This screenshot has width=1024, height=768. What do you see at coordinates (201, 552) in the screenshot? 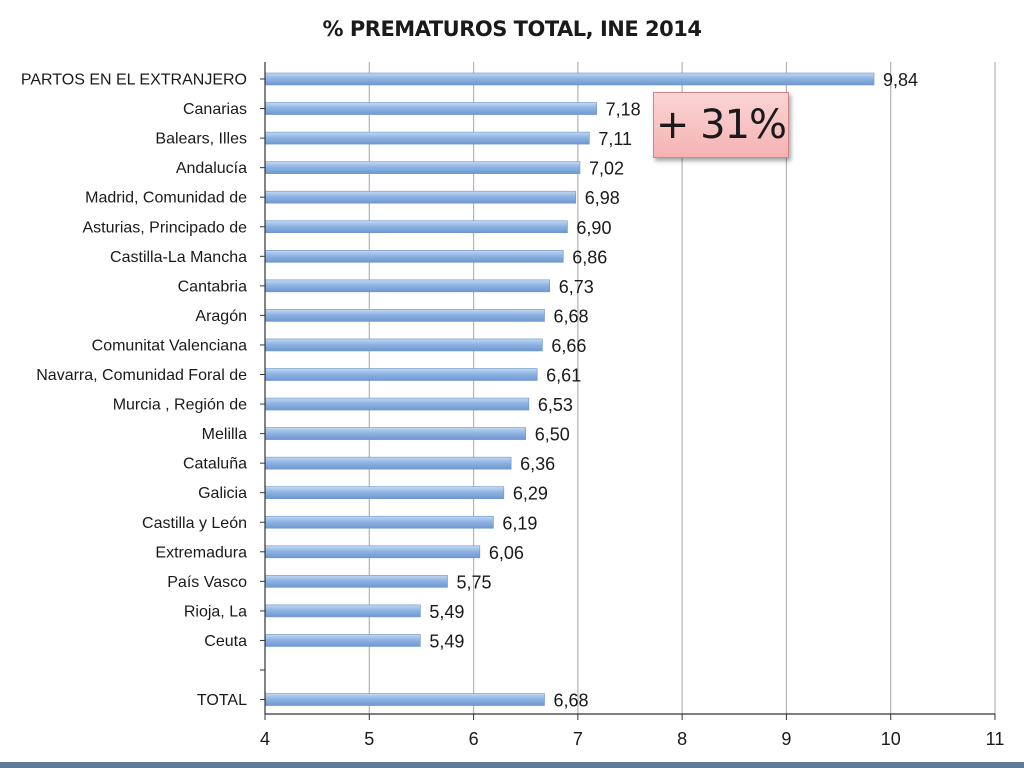
I see `category-label: Extremadura` at bounding box center [201, 552].